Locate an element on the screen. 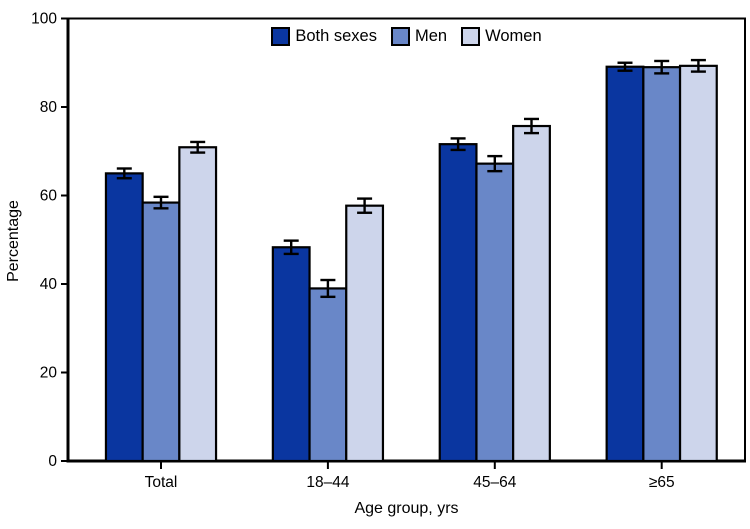 This screenshot has height=529, width=750. x-tick-label: ≥65 is located at coordinates (662, 482).